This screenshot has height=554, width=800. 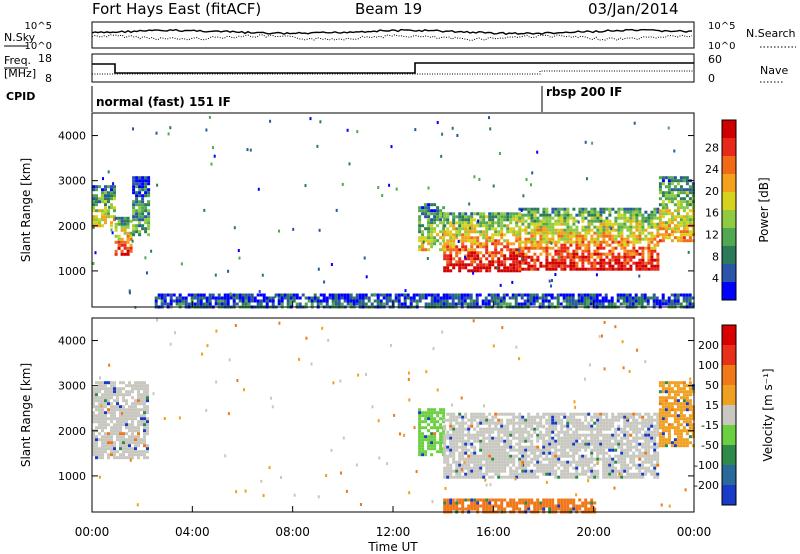 I want to click on y-tick-label: 1000, so click(x=72, y=271).